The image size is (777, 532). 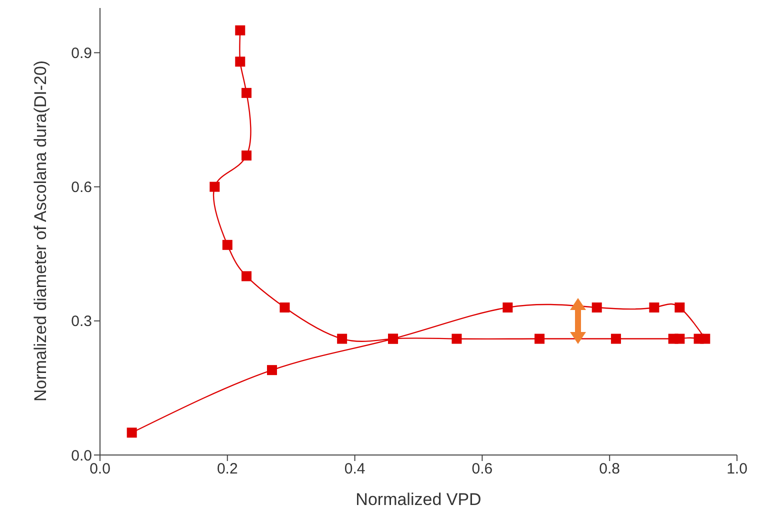 What do you see at coordinates (482, 469) in the screenshot?
I see `x-tick-label: 0.6` at bounding box center [482, 469].